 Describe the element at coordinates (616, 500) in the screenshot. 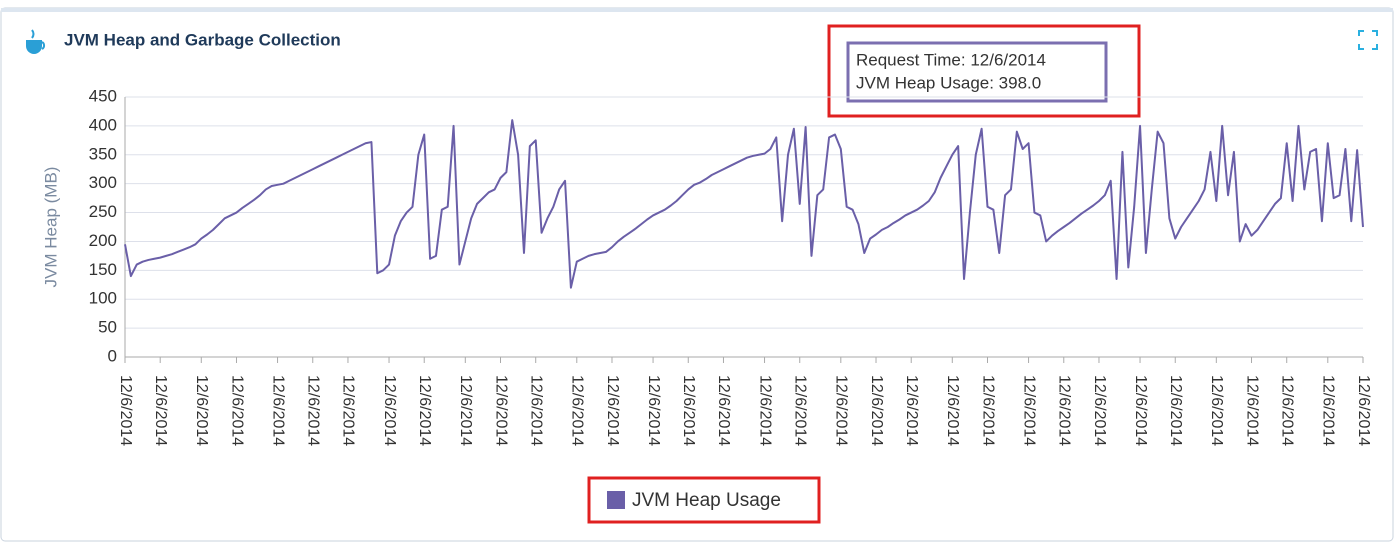

I see `legend-swatch` at that location.